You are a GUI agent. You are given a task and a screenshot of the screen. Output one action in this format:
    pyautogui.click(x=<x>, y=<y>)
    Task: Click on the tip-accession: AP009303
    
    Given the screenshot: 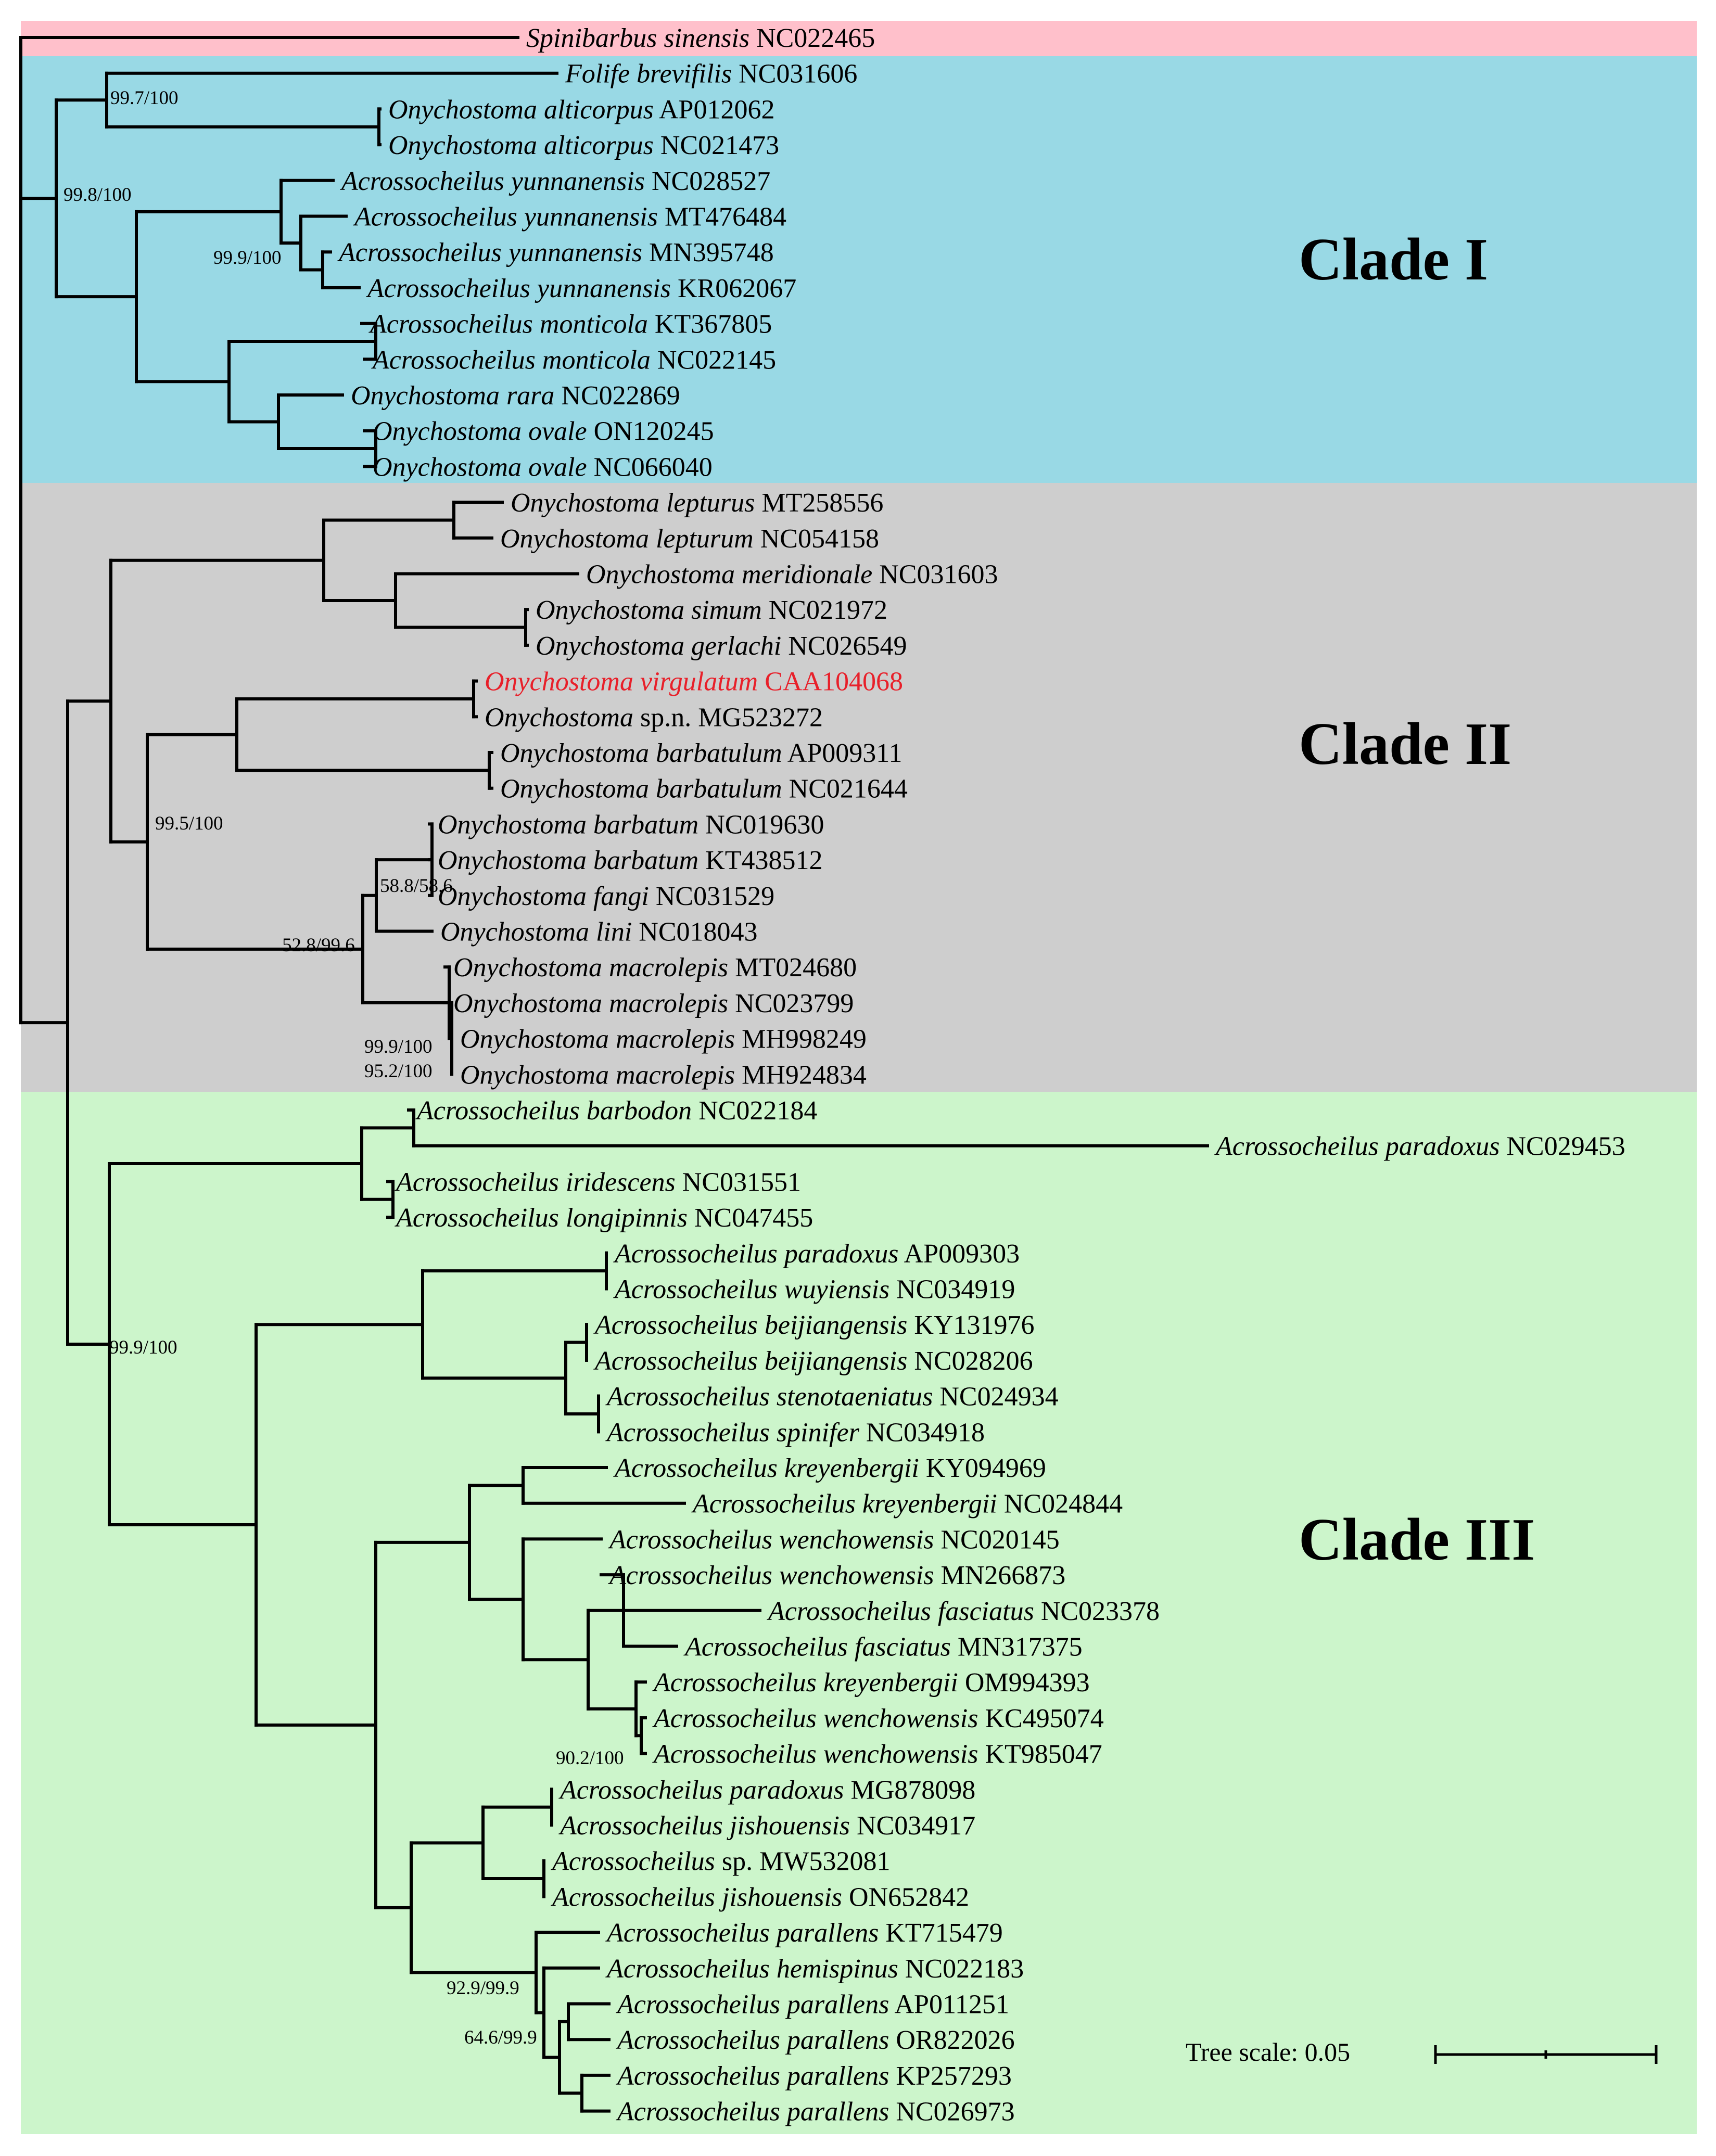 What is the action you would take?
    pyautogui.click(x=959, y=1254)
    